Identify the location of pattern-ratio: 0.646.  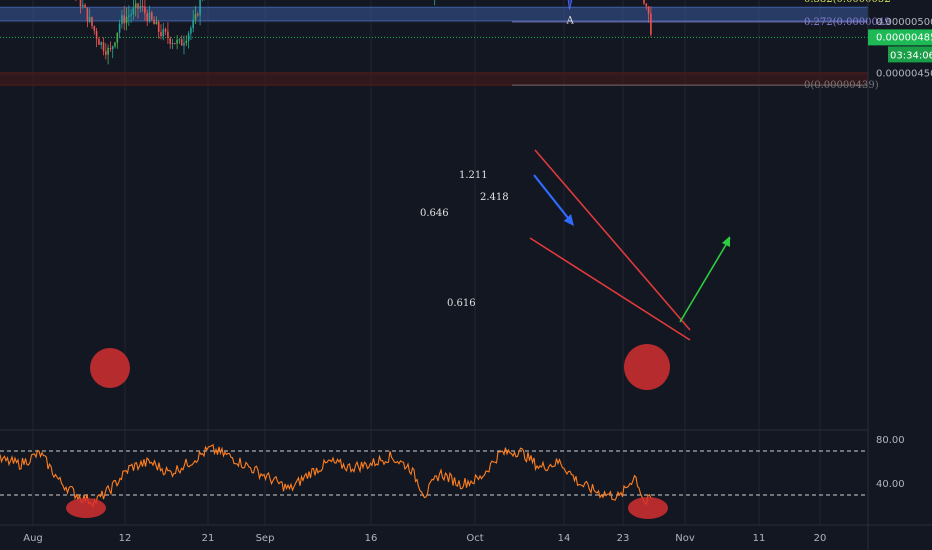
(434, 213).